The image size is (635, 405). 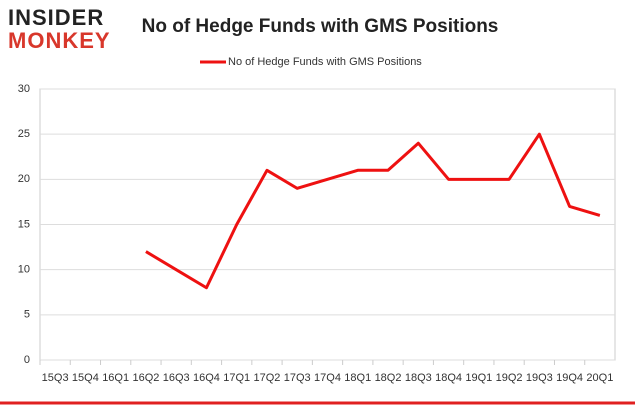 I want to click on x-tick-label: 19Q4, so click(x=569, y=378).